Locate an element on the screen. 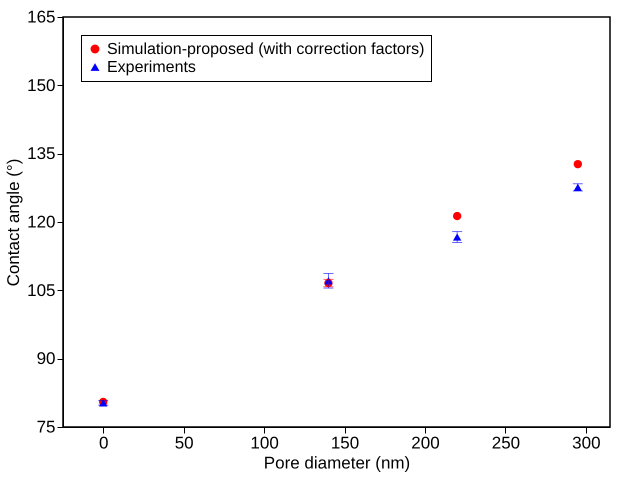 Image resolution: width=624 pixels, height=481 pixels. x-tick-label: 200 is located at coordinates (425, 443).